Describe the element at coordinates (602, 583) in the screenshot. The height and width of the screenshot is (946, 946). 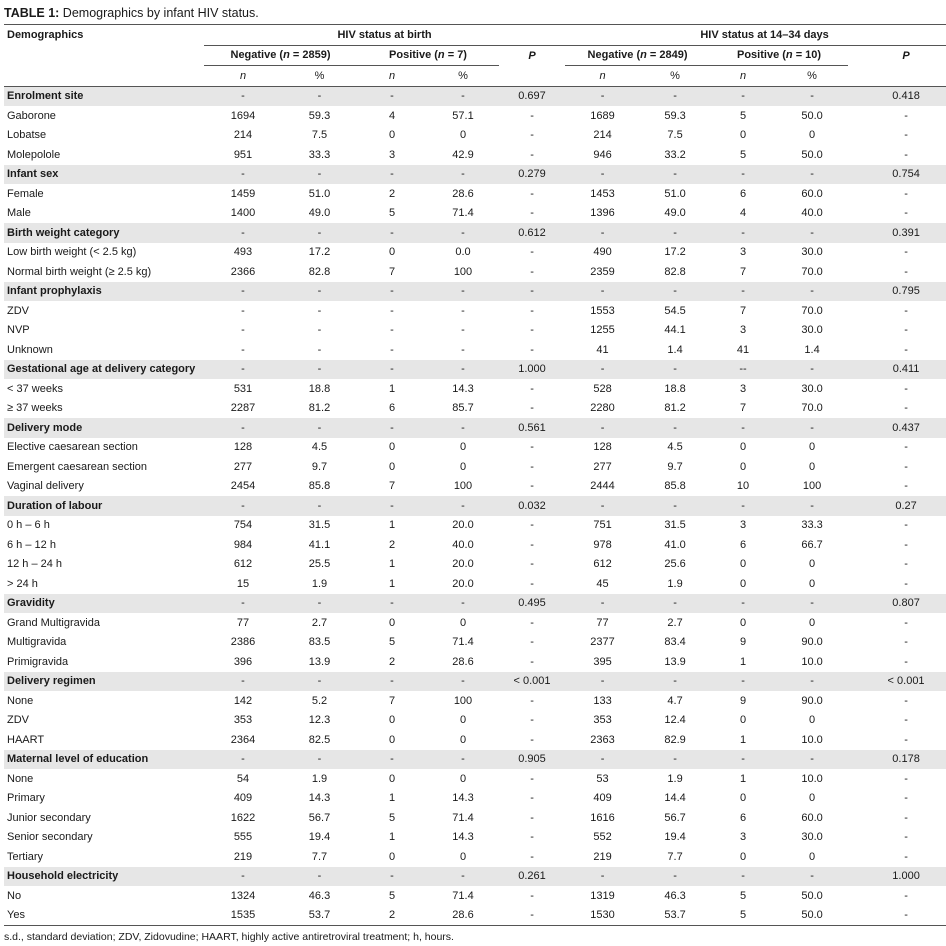
I see `table-cell: 45` at that location.